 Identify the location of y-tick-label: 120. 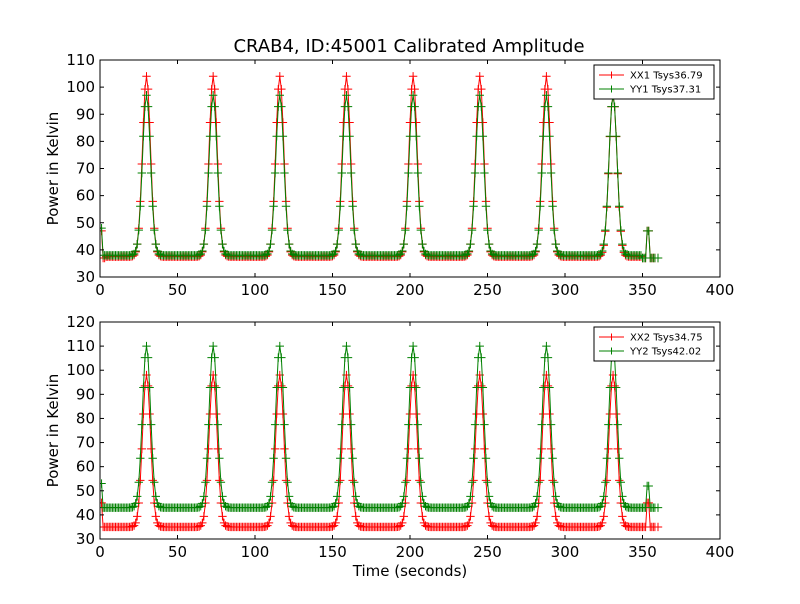
(80, 322).